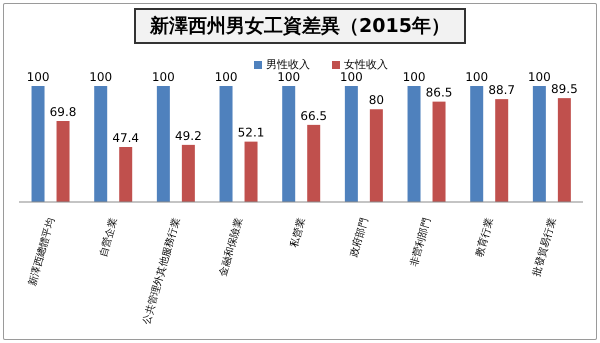  Describe the element at coordinates (544, 247) in the screenshot. I see `x-tick-label: 批發貿易行業` at that location.